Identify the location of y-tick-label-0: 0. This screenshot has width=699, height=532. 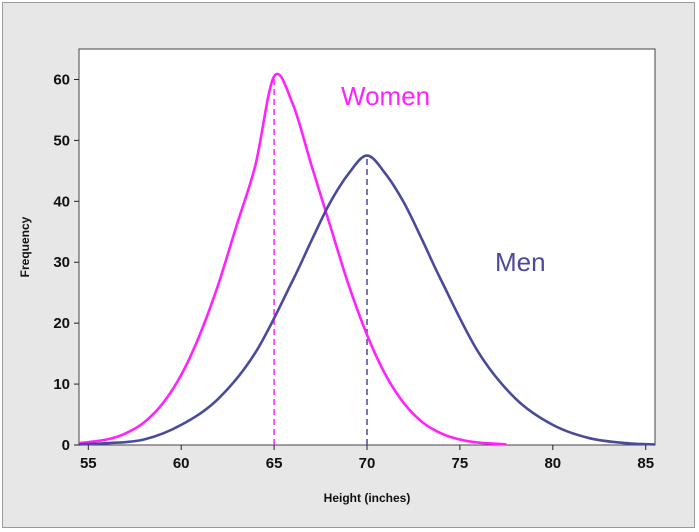
(66, 445).